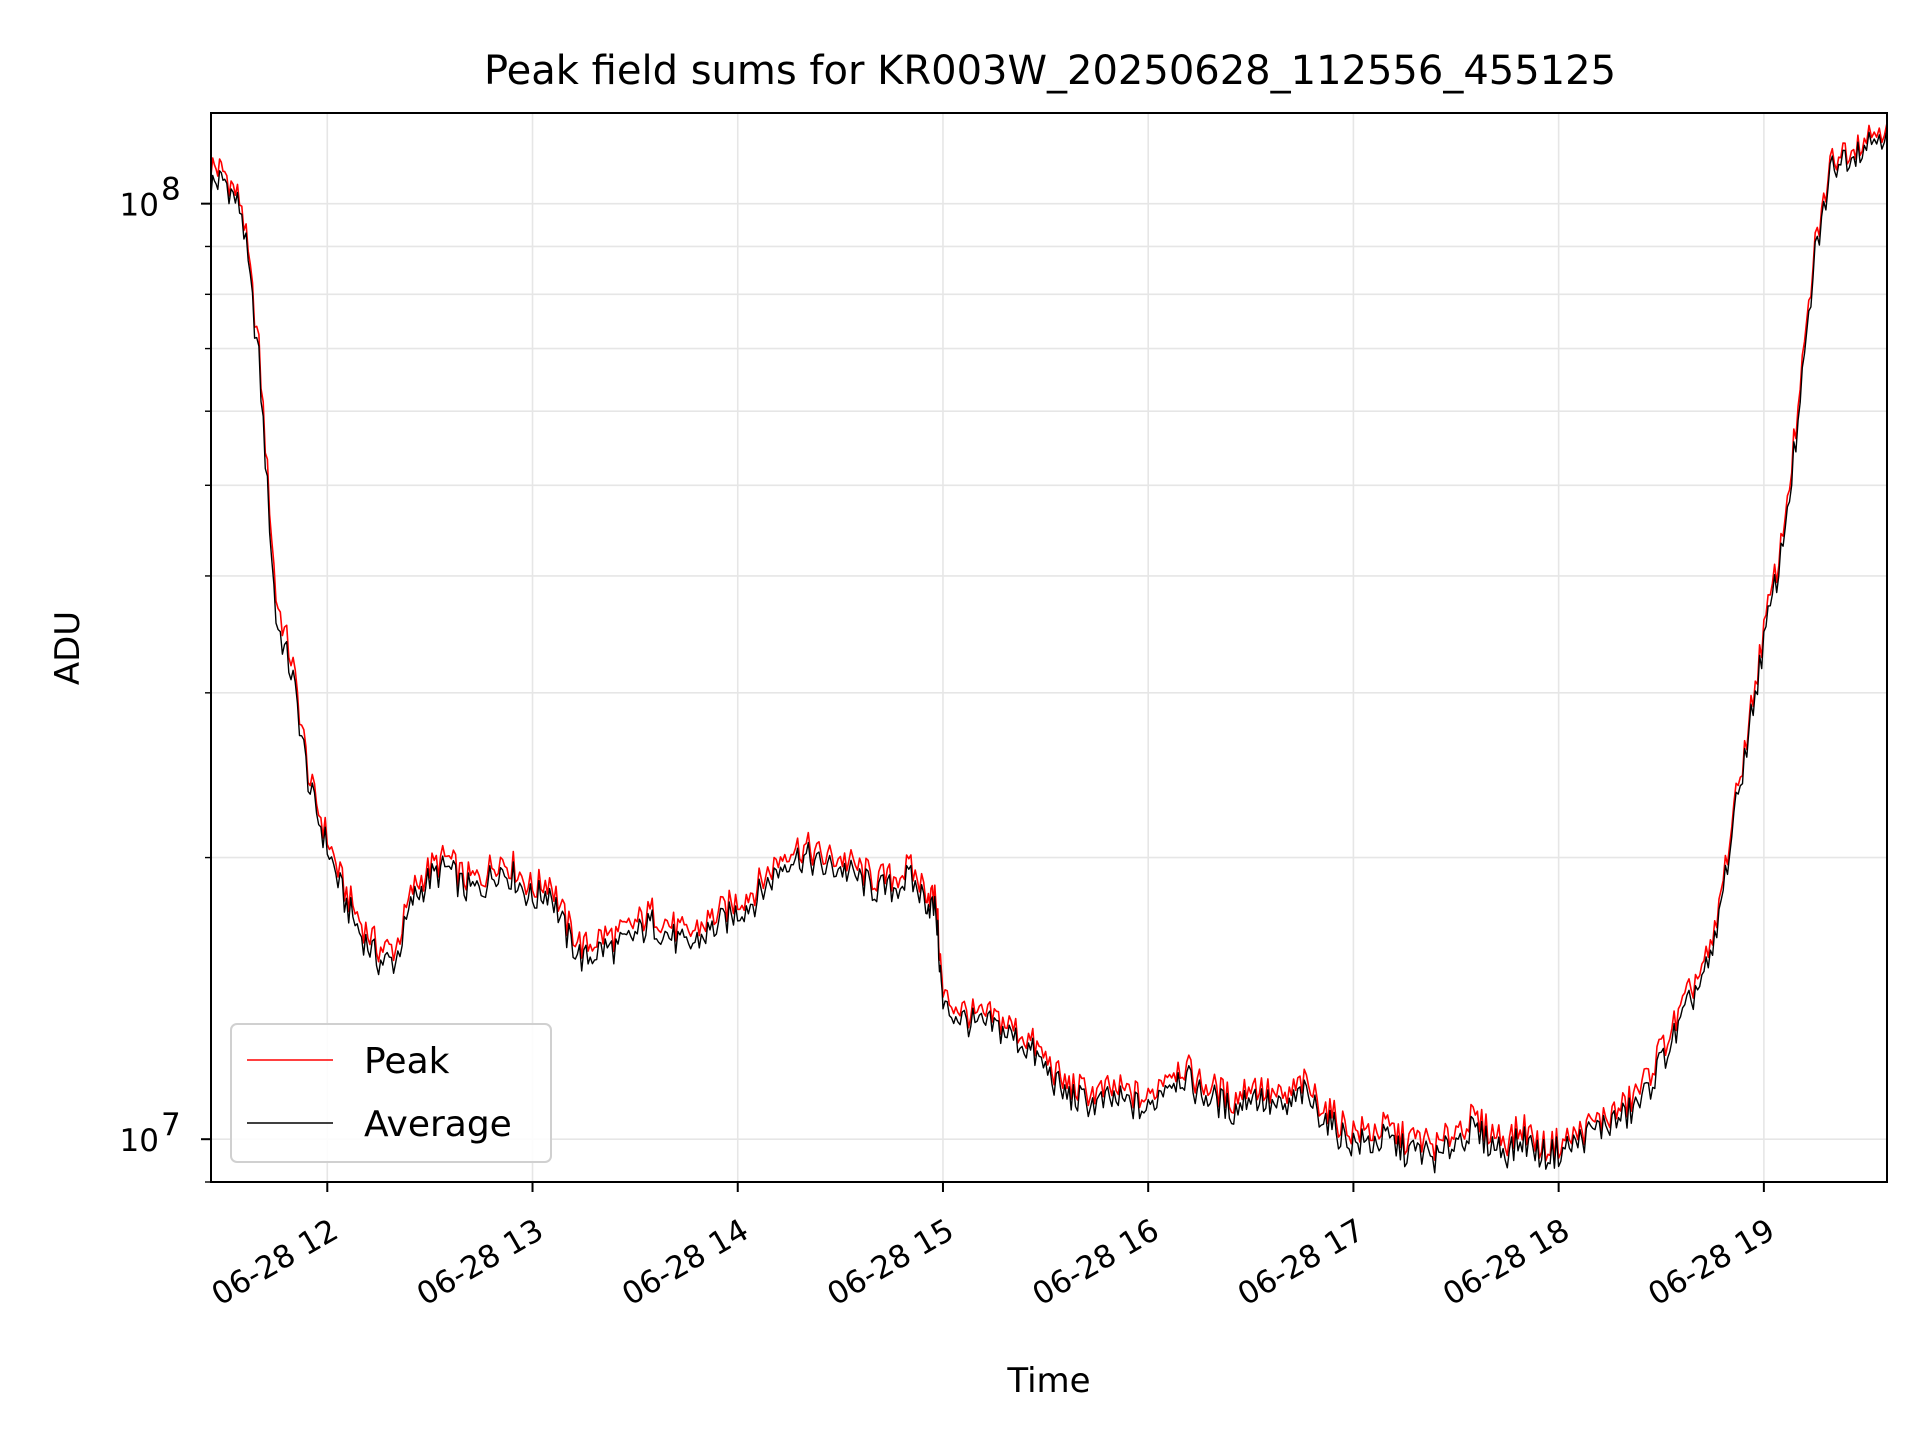 Image resolution: width=1920 pixels, height=1440 pixels. I want to click on legend-label-peak: Peak, so click(407, 1061).